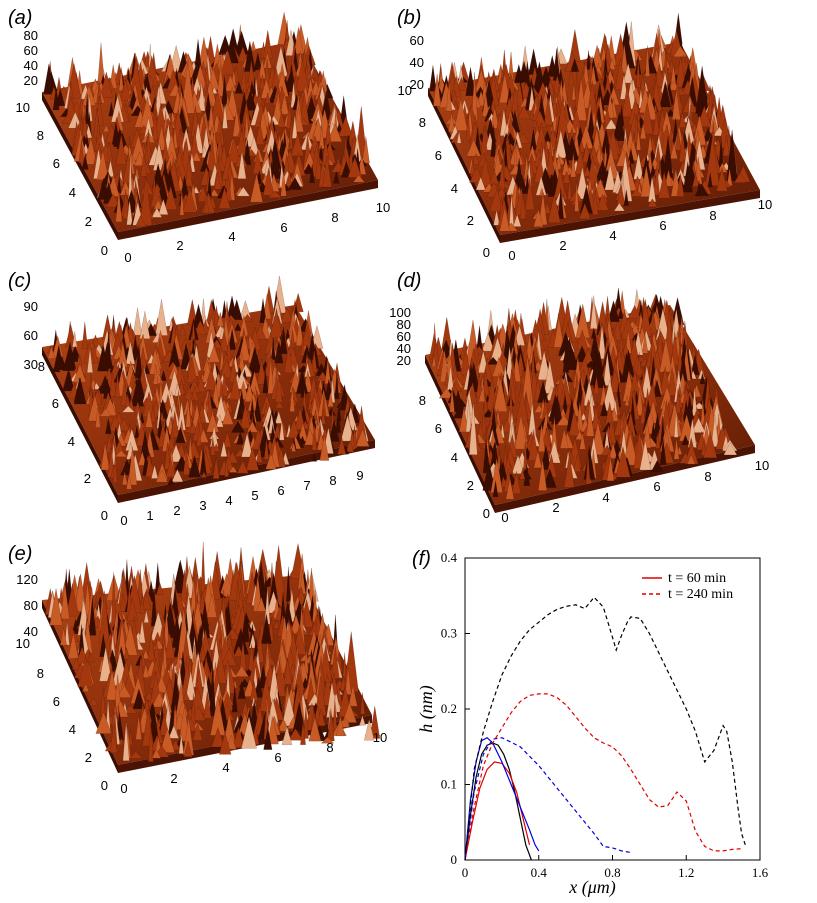 The width and height of the screenshot is (817, 903). What do you see at coordinates (31, 50) in the screenshot?
I see `z-tick-label: 60` at bounding box center [31, 50].